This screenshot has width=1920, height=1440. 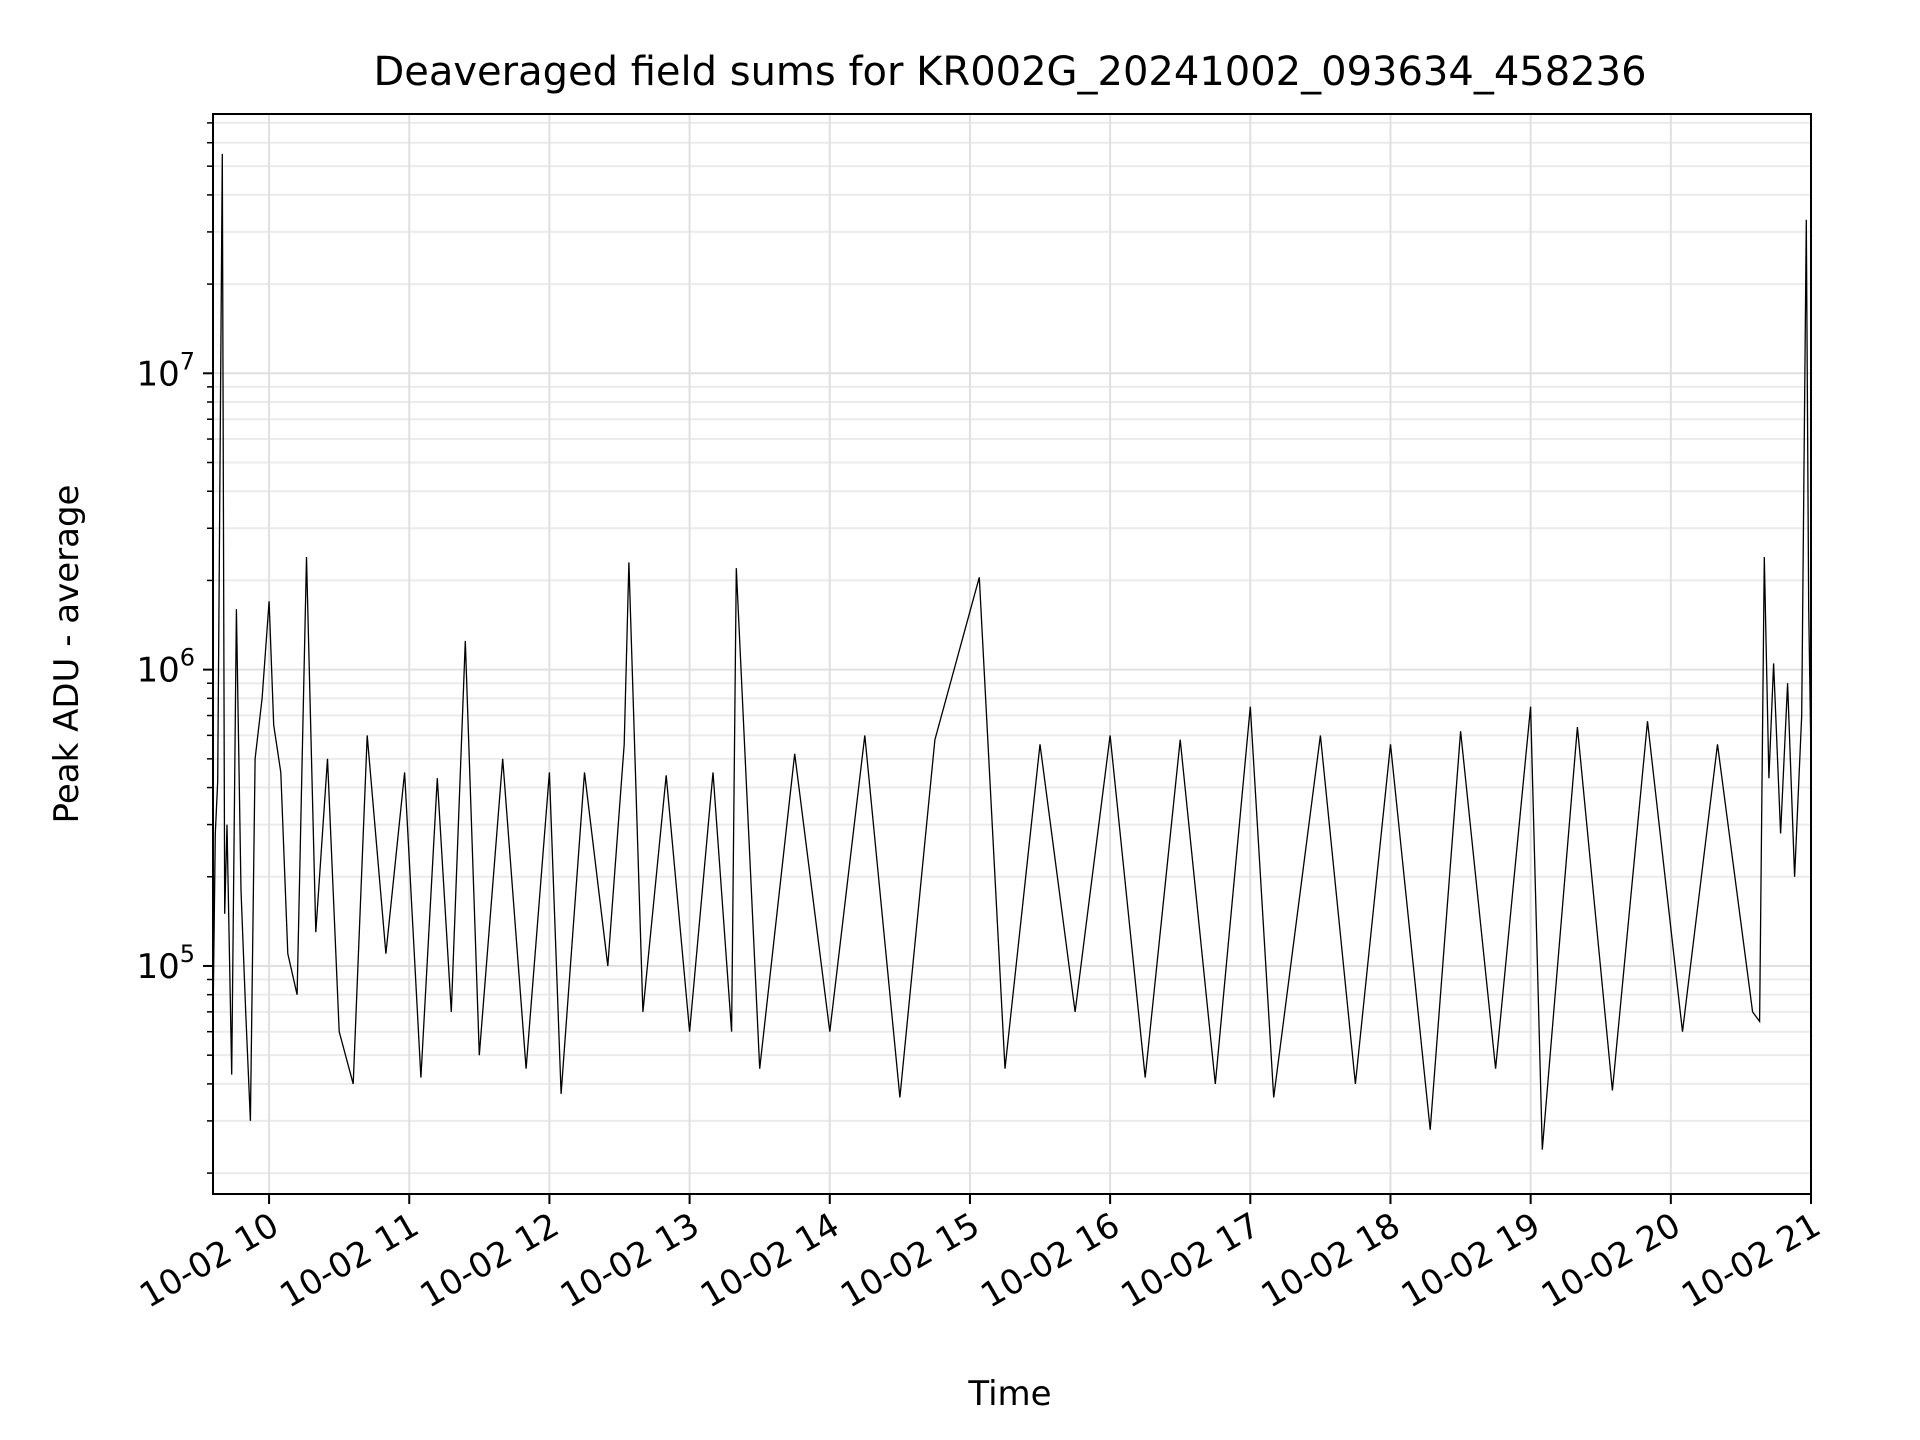 What do you see at coordinates (1009, 1394) in the screenshot?
I see `x-axis-label: Time` at bounding box center [1009, 1394].